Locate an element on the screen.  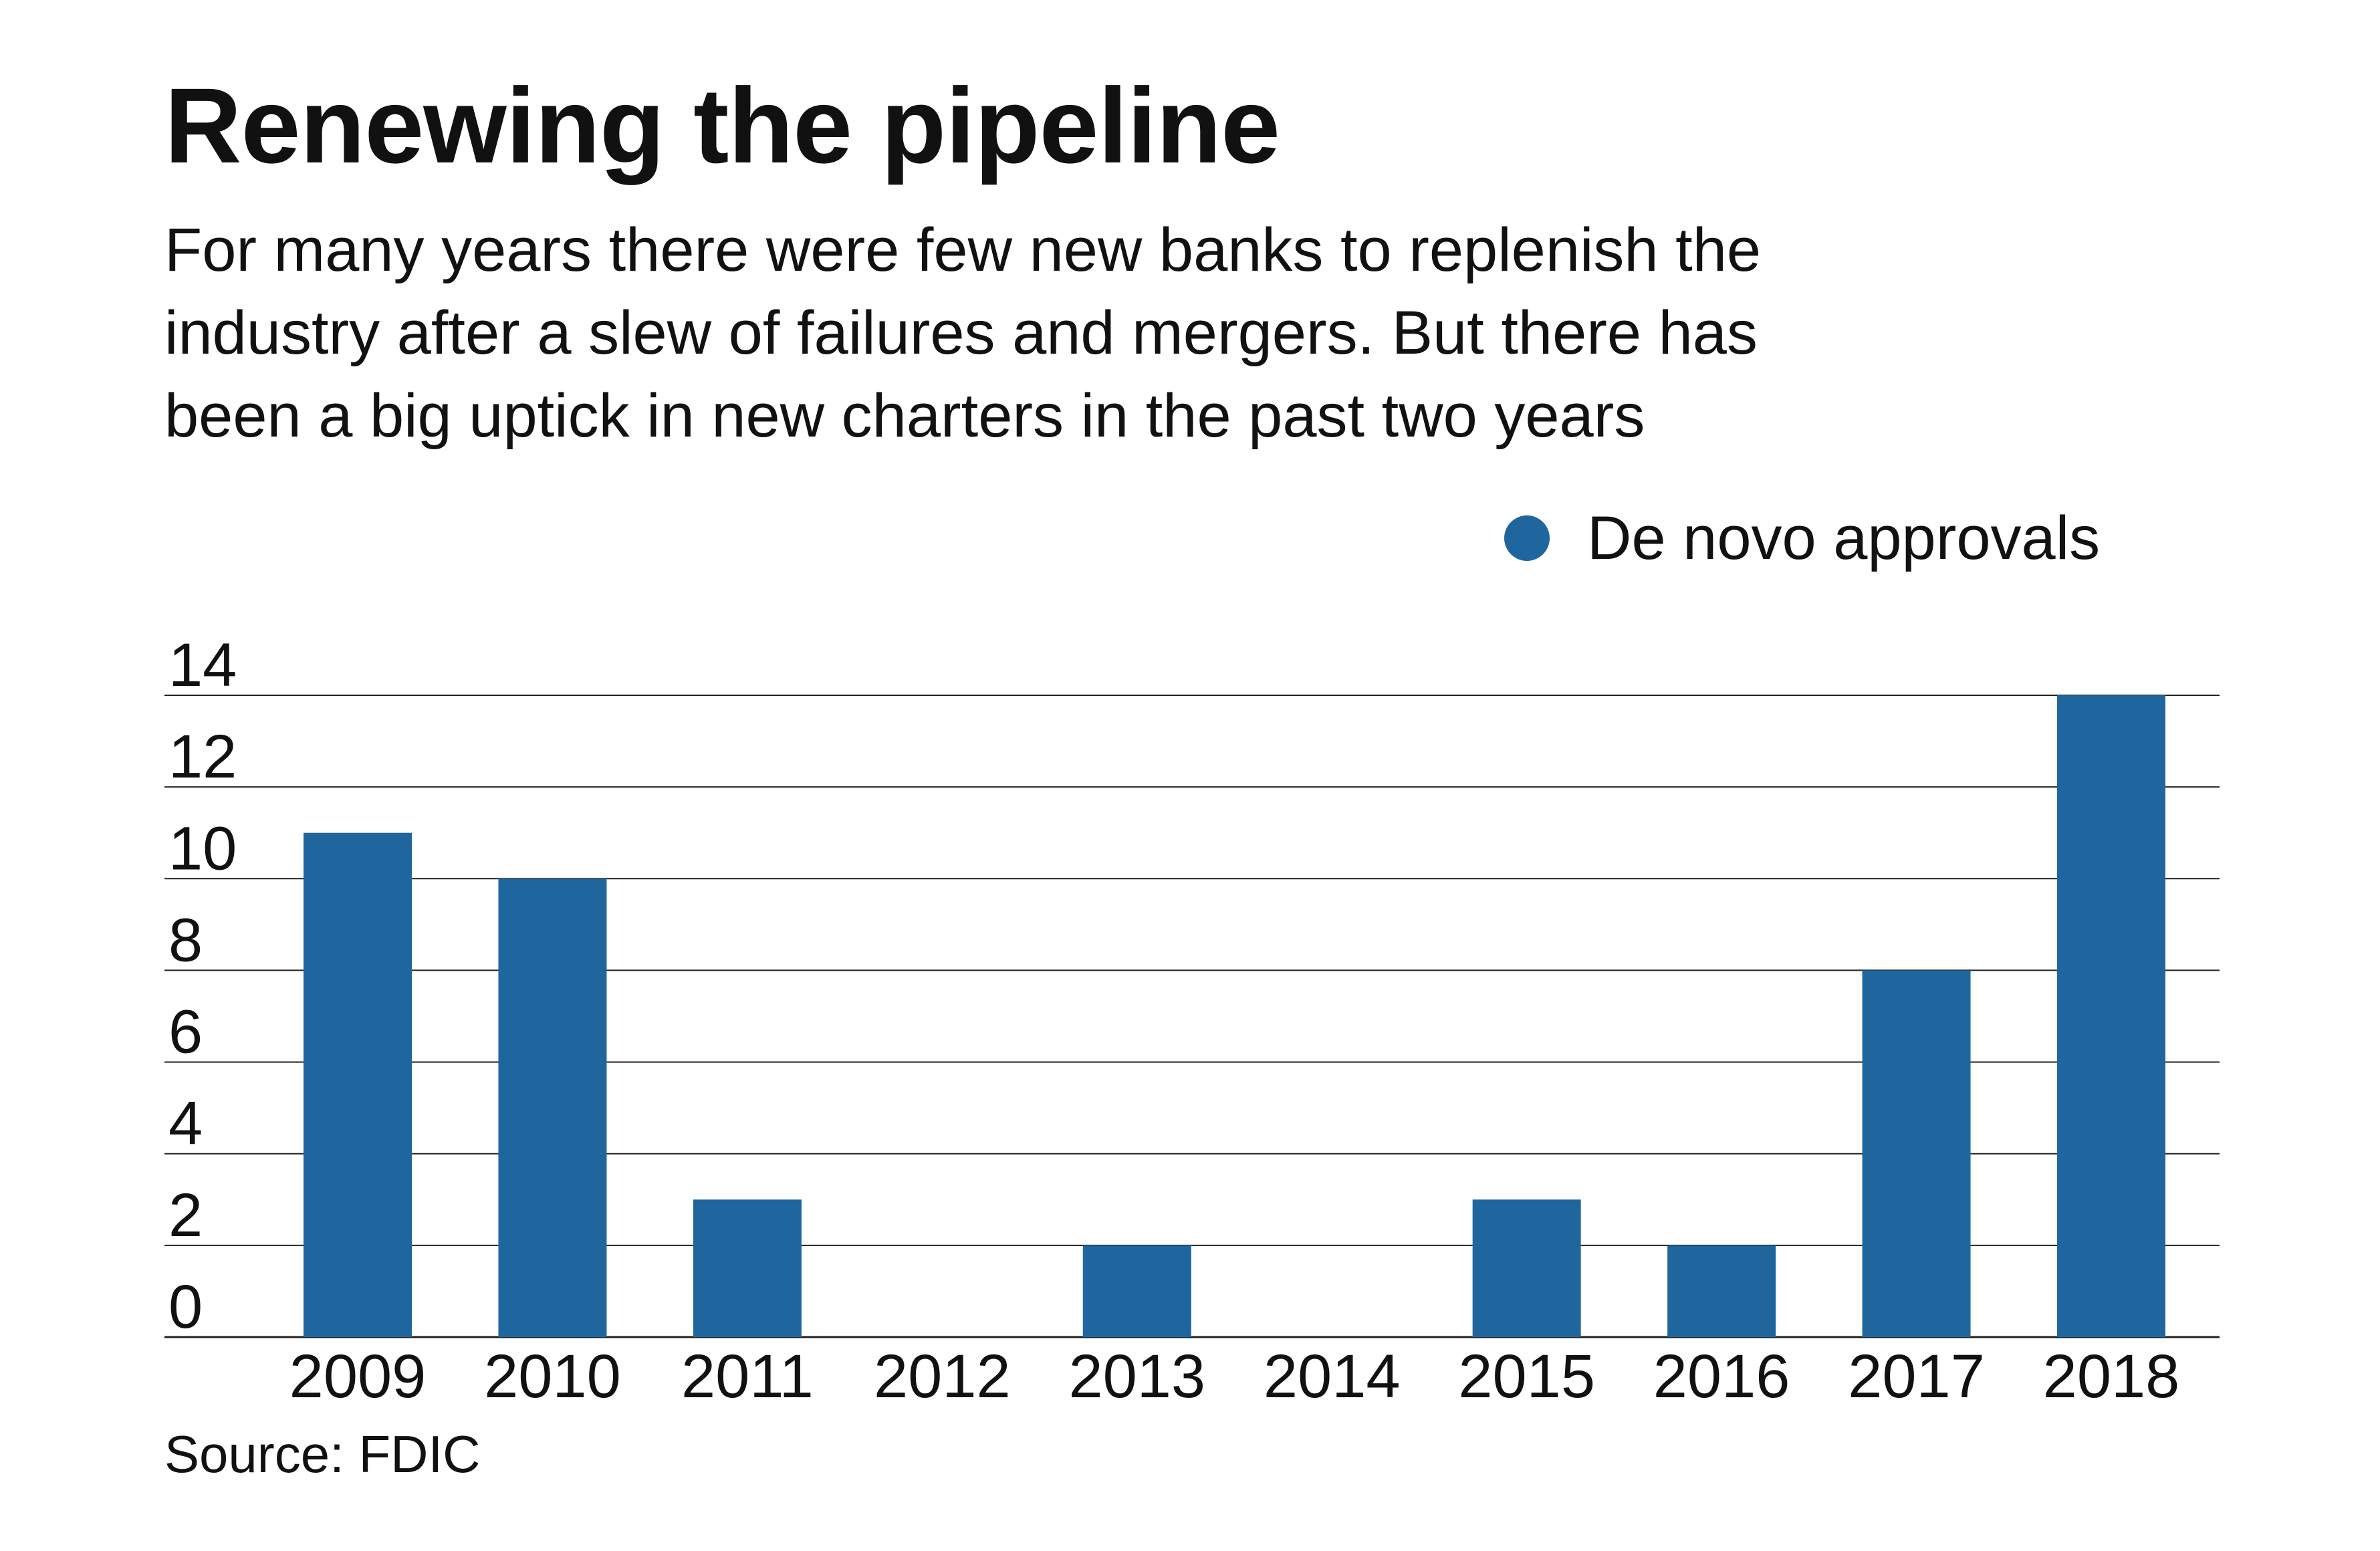
y-tick-label: 10 is located at coordinates (202, 848).